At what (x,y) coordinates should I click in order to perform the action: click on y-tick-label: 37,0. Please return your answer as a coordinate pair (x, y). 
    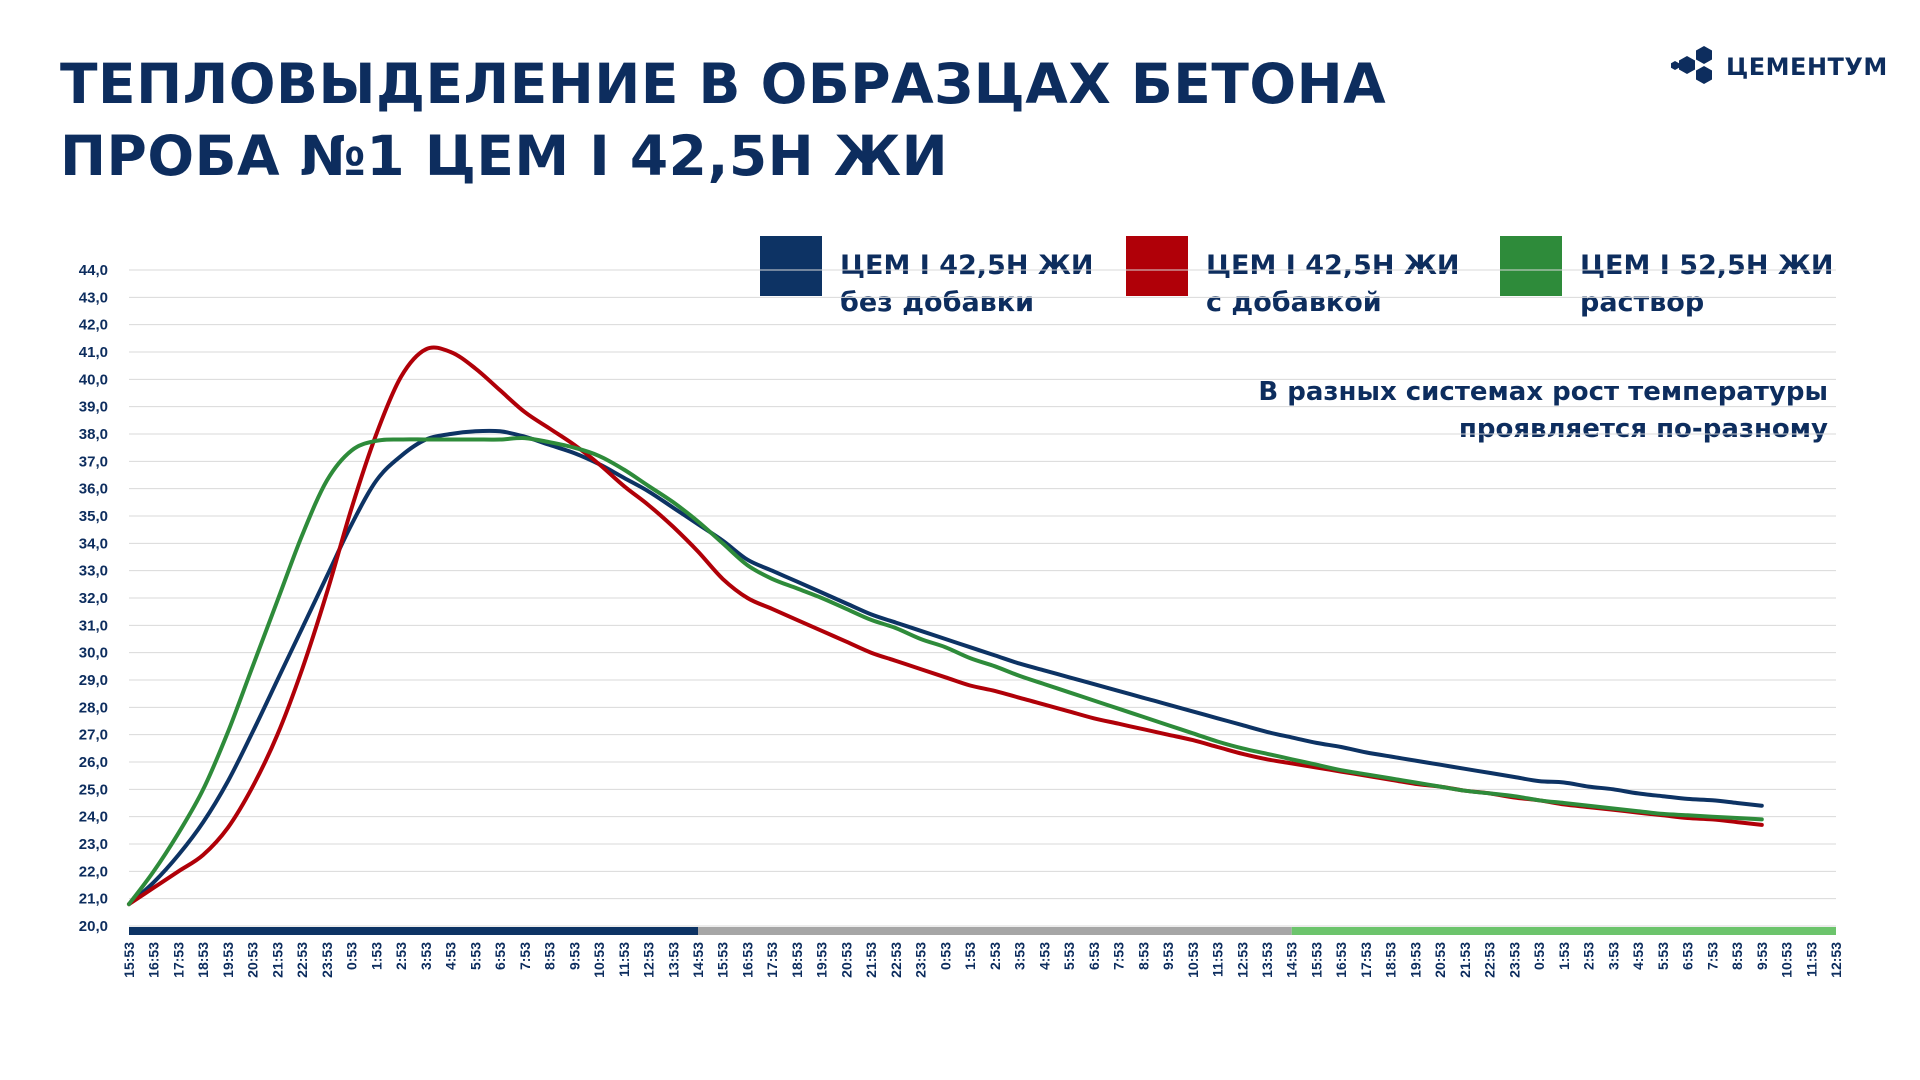
    Looking at the image, I should click on (93, 461).